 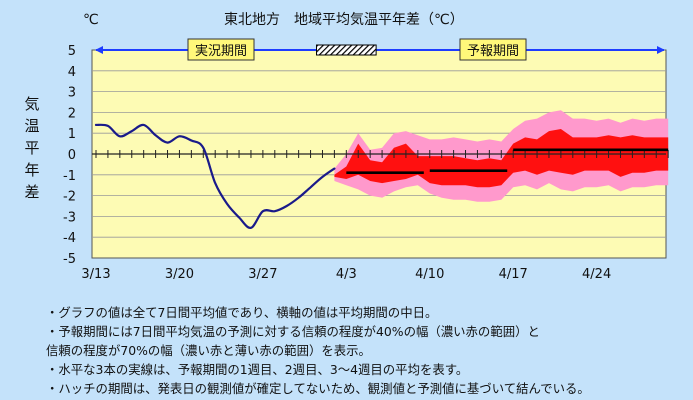 I want to click on period-indicators: 実況期間 予報期間, so click(x=380, y=49).